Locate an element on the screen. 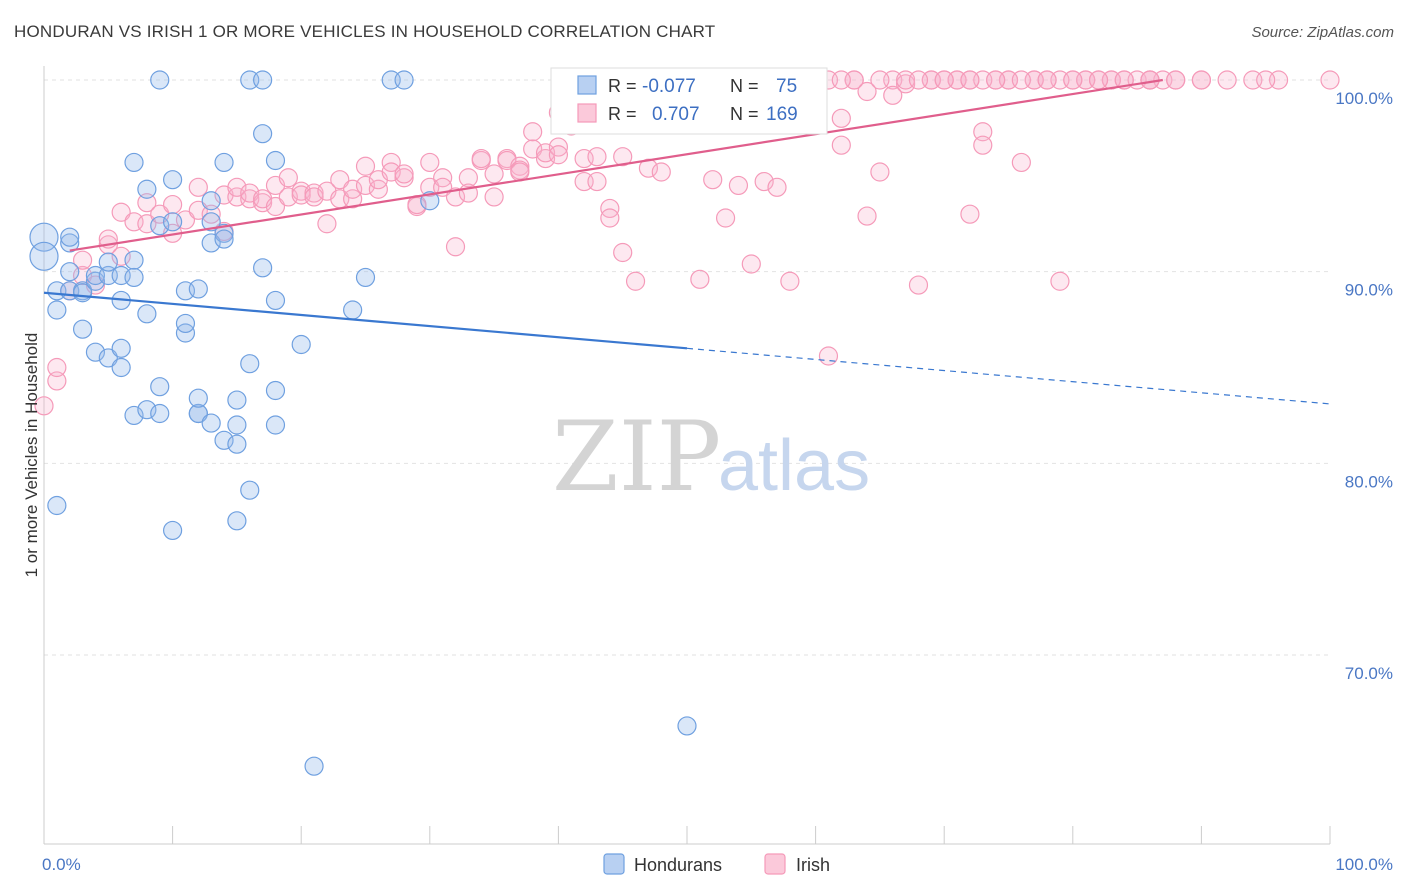 Image resolution: width=1406 pixels, height=892 pixels. legend-r-label-irish: R = is located at coordinates (622, 114).